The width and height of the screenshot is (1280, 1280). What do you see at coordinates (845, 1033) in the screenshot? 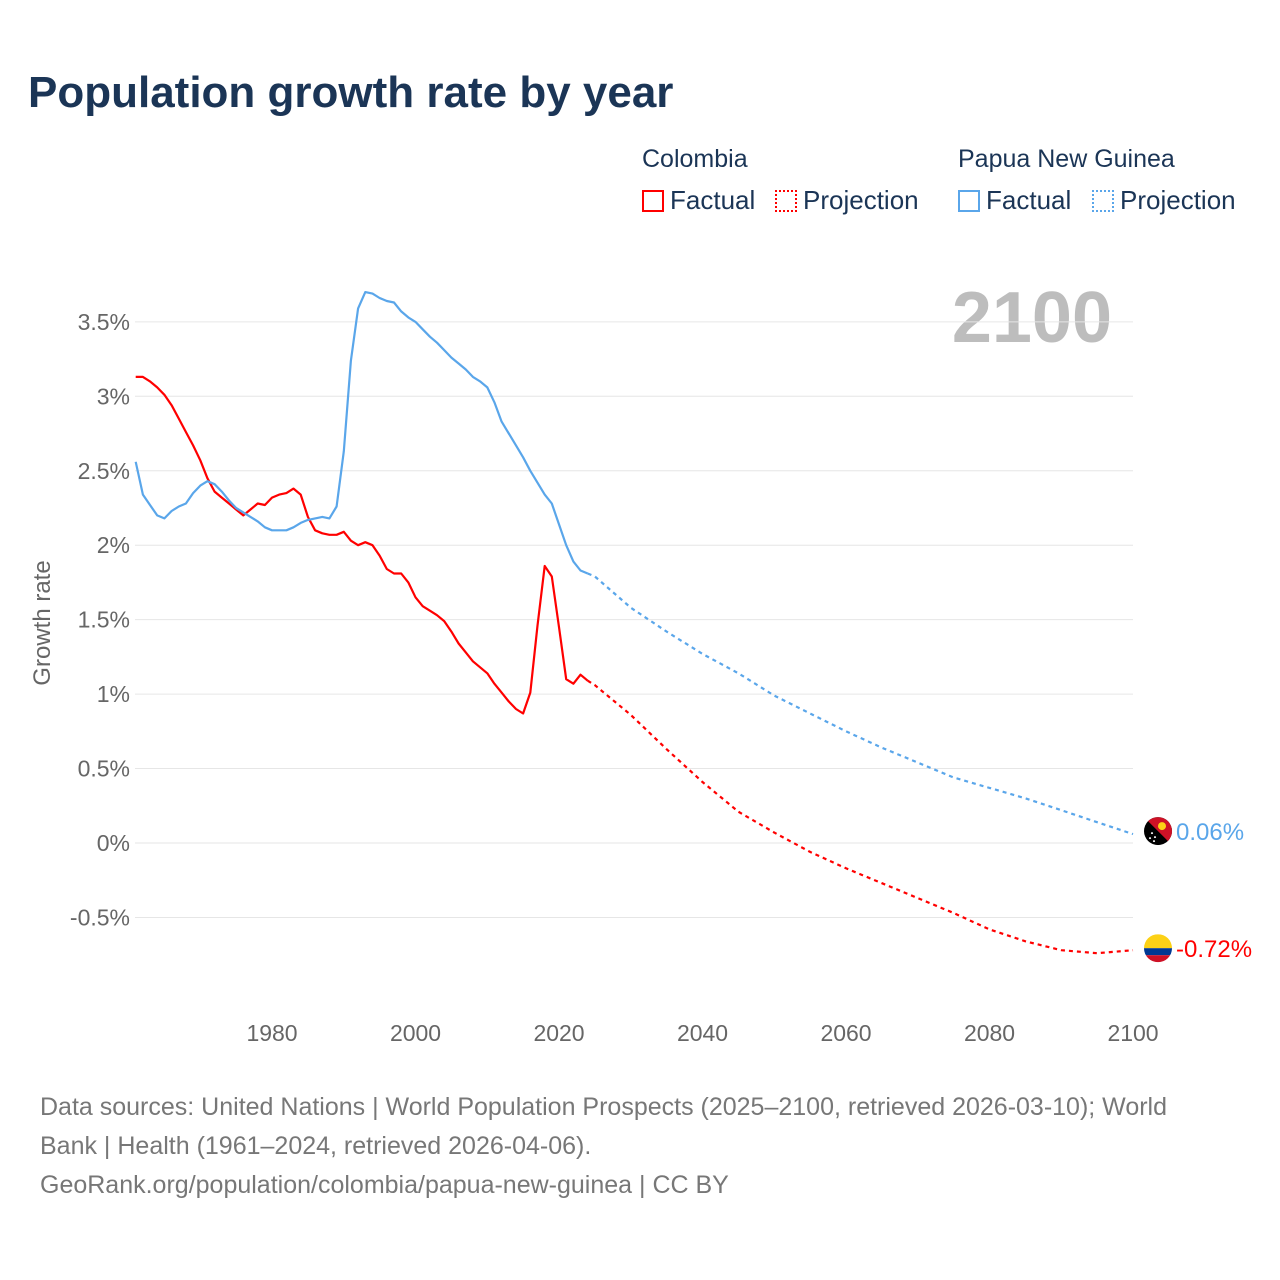
I see `x-tick-label: 2060` at bounding box center [845, 1033].